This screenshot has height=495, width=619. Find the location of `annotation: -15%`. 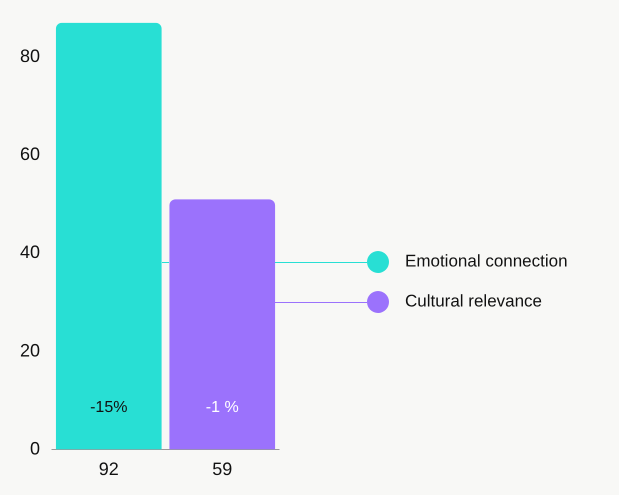

annotation: -15% is located at coordinates (109, 407).